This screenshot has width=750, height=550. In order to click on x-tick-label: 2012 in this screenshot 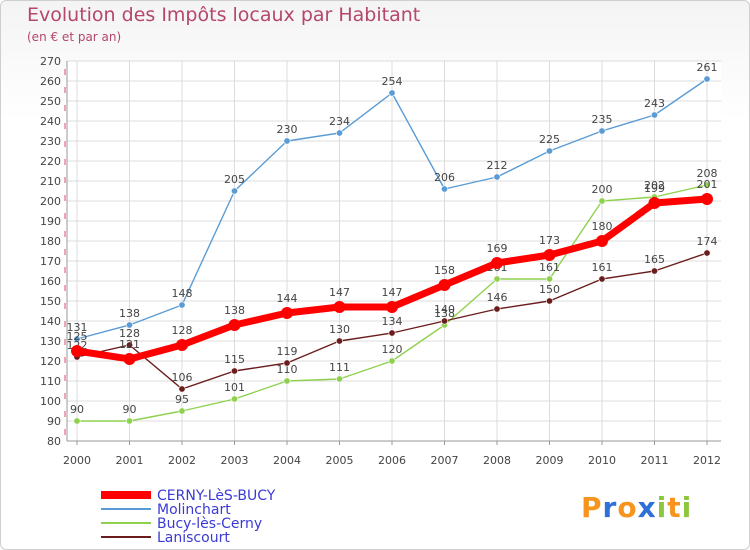, I will do `click(707, 460)`.